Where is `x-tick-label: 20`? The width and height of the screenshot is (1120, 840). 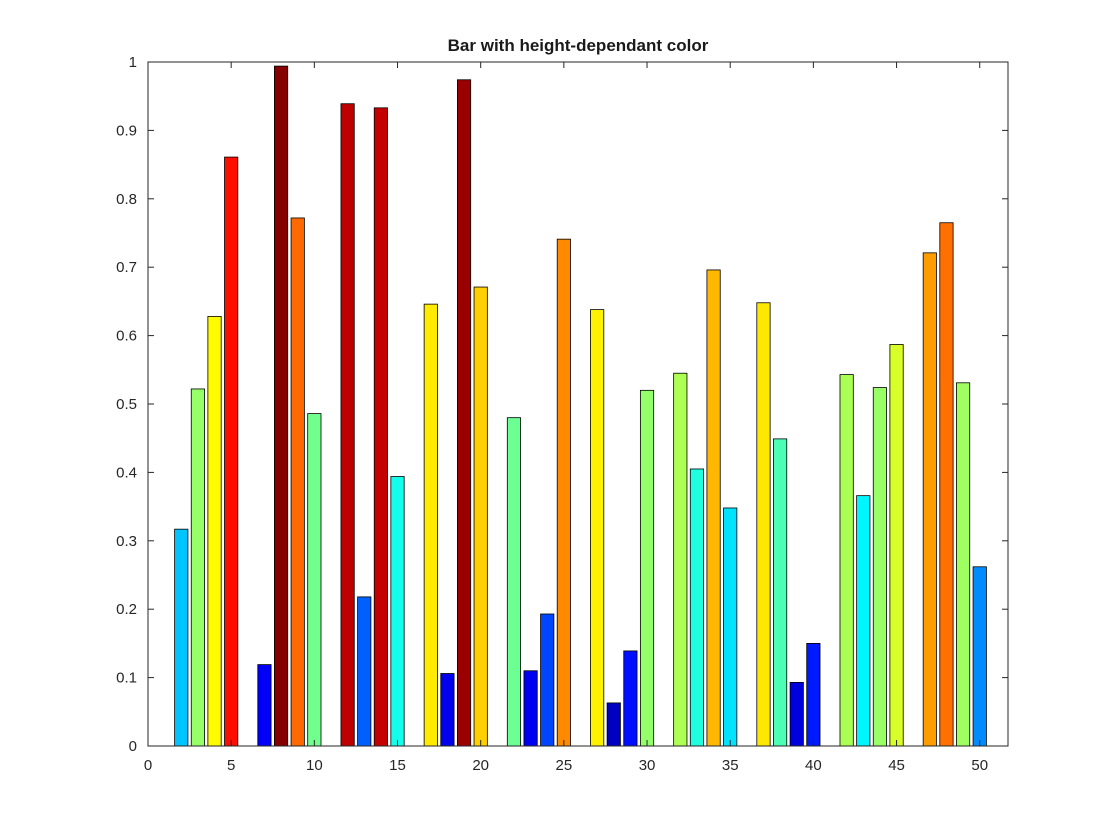
x-tick-label: 20 is located at coordinates (480, 765).